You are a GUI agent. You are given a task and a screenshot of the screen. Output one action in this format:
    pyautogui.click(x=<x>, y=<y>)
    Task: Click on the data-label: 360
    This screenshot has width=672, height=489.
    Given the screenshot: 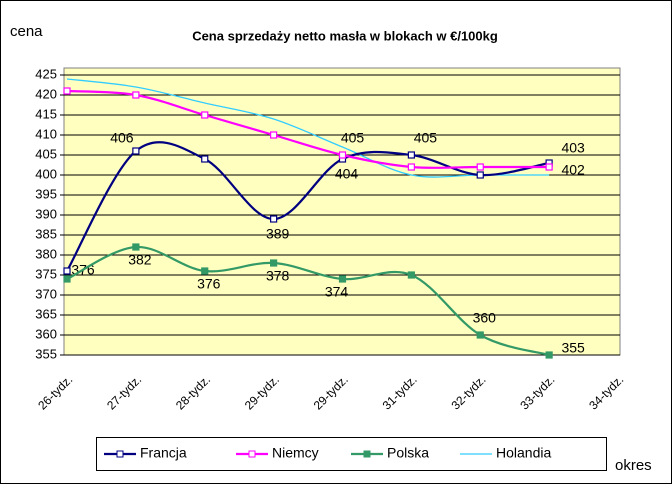 What is the action you would take?
    pyautogui.click(x=485, y=318)
    